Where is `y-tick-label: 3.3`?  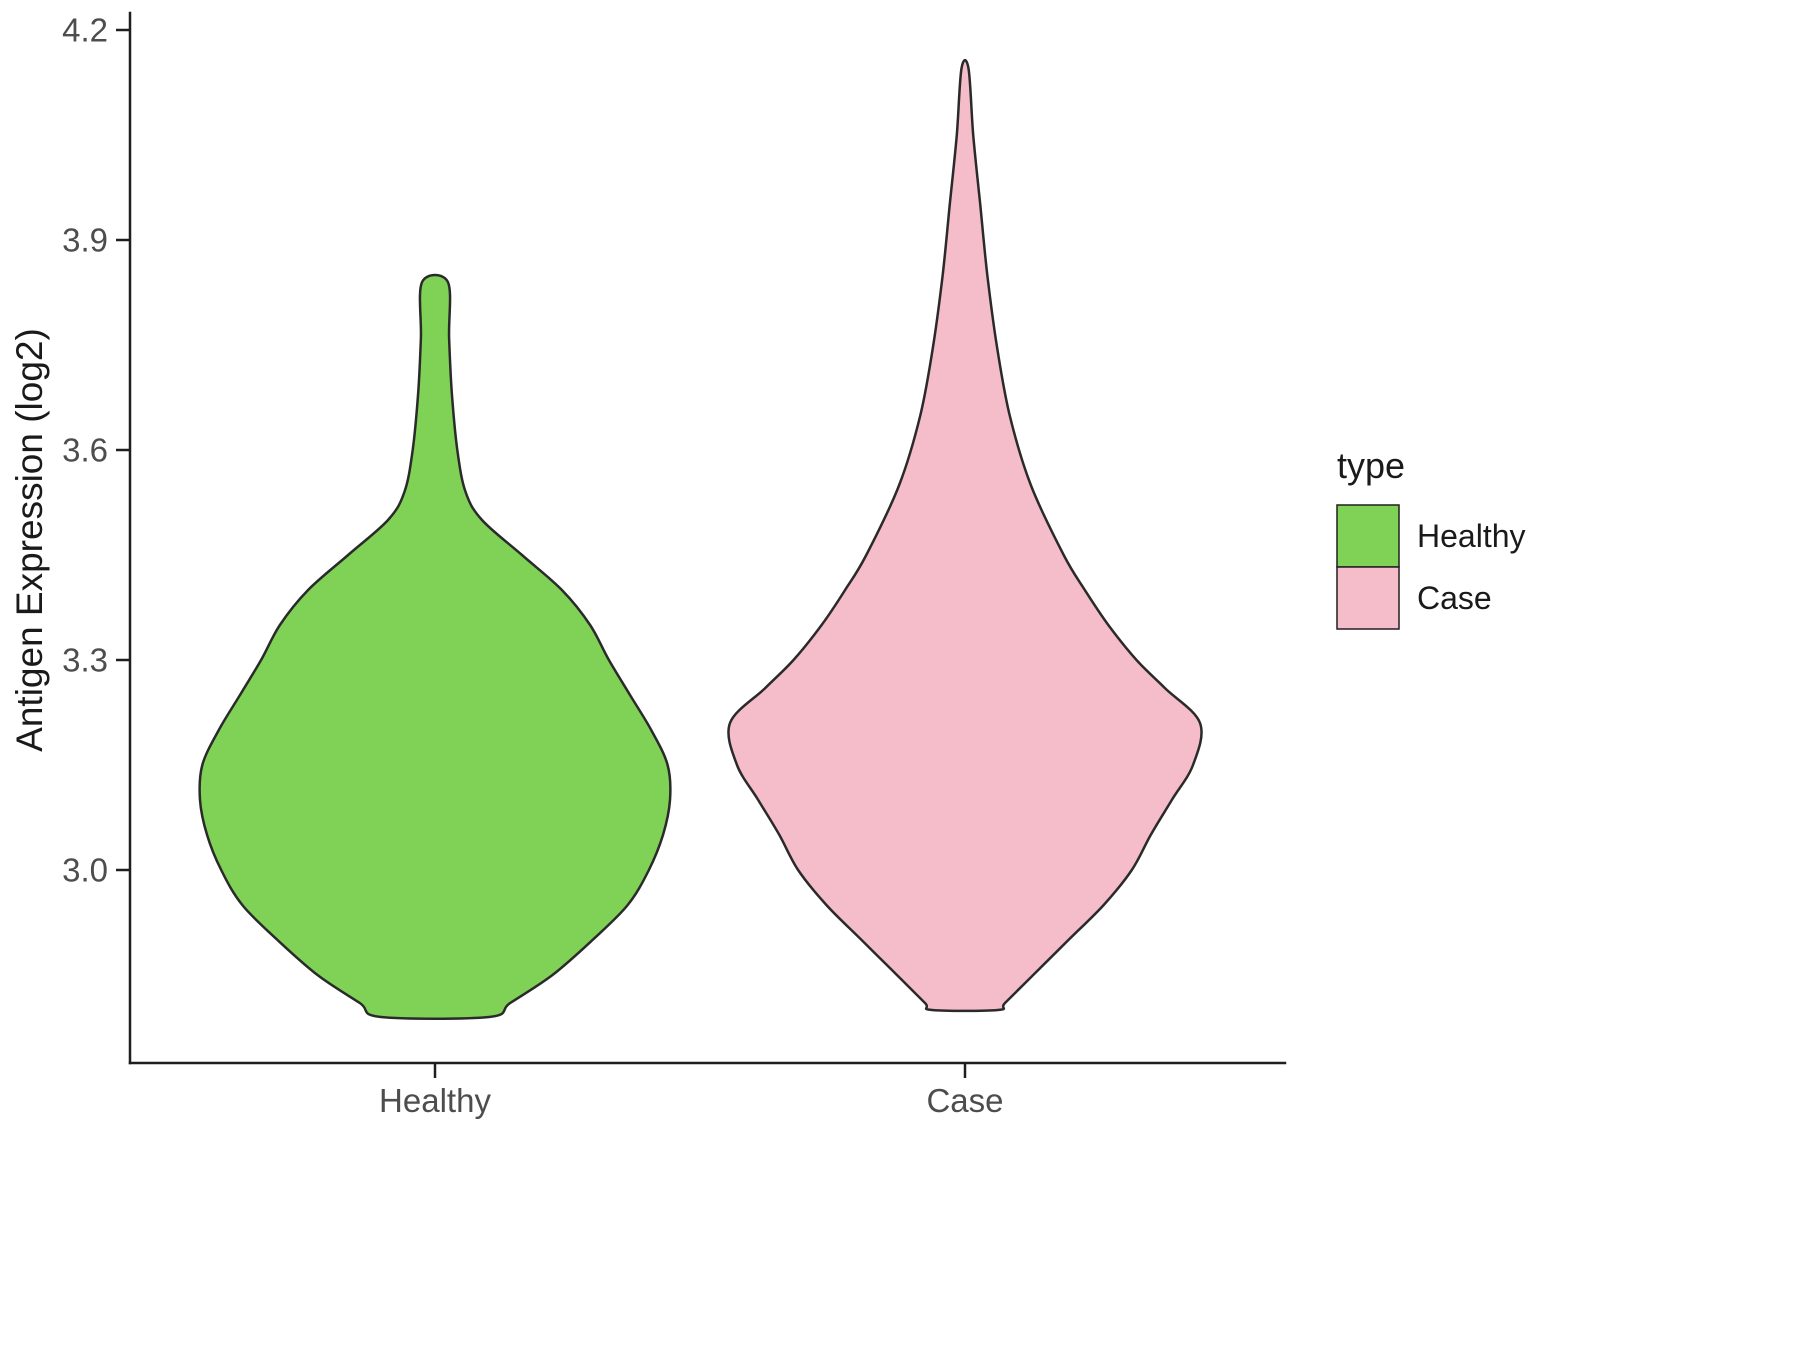
y-tick-label: 3.3 is located at coordinates (85, 660).